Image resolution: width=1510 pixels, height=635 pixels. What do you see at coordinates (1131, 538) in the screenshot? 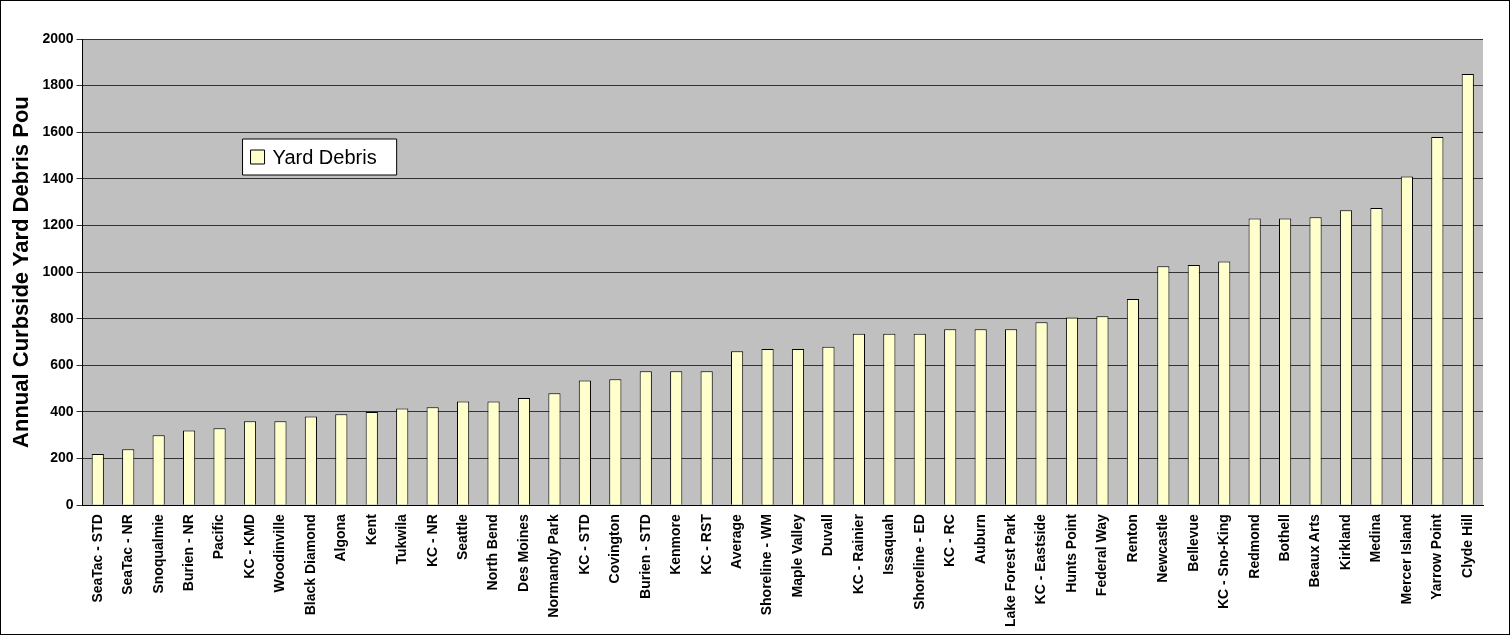
I see `x-tick-label: Renton` at bounding box center [1131, 538].